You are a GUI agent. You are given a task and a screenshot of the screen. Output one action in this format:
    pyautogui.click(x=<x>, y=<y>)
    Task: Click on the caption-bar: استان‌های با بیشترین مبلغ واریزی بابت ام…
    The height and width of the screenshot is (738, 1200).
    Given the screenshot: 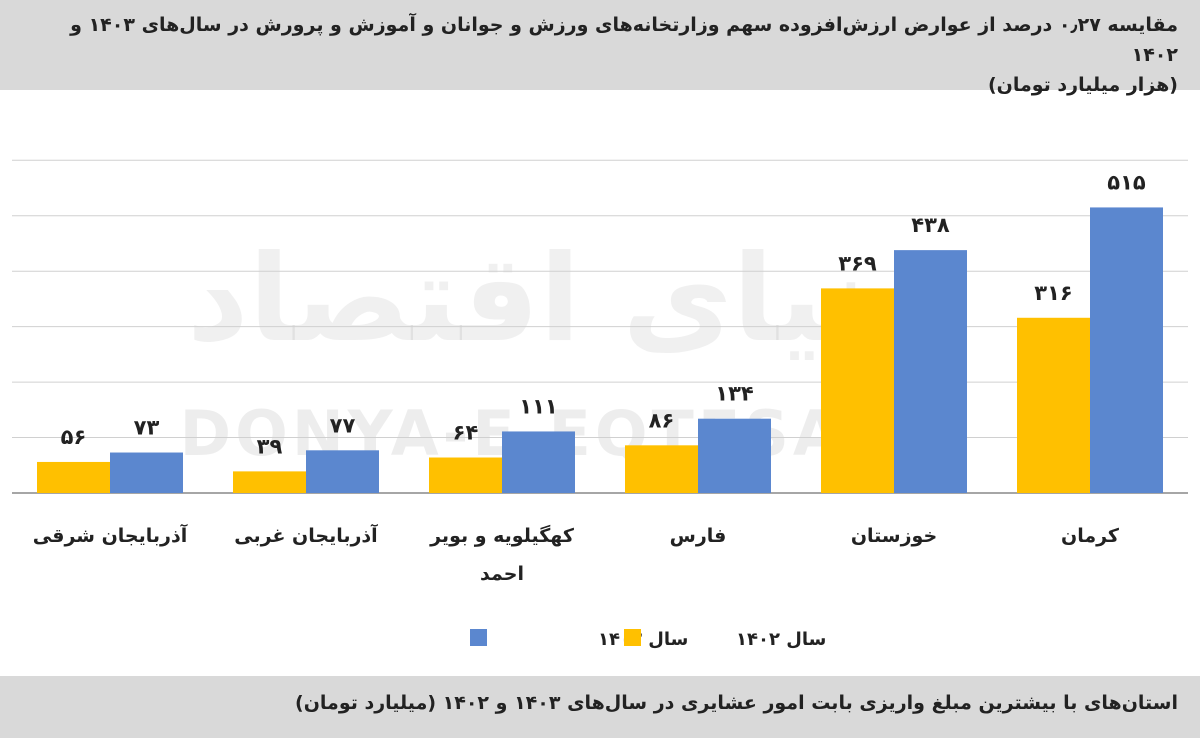 What is the action you would take?
    pyautogui.click(x=600, y=707)
    